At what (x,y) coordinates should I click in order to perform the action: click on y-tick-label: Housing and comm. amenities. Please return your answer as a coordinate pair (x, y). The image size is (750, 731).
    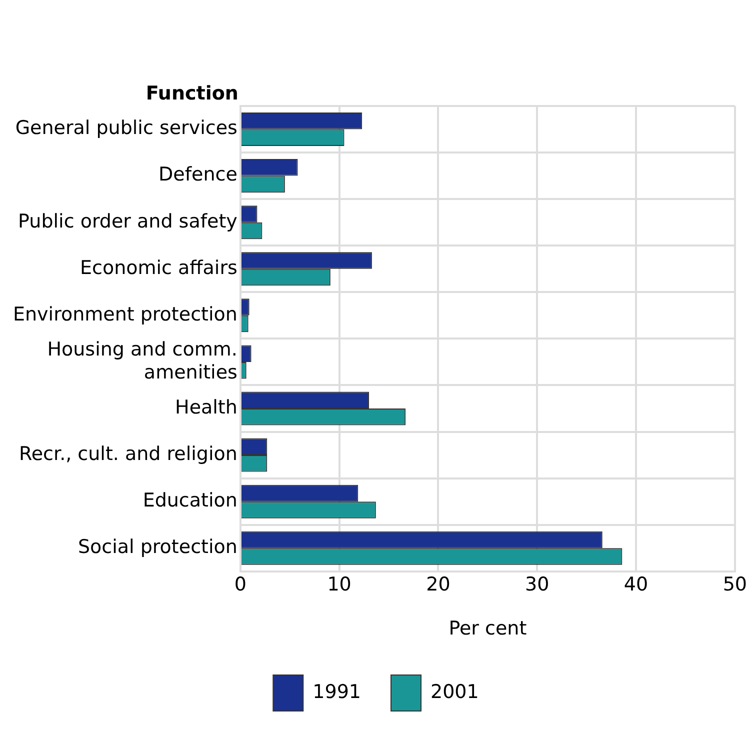
    Looking at the image, I should click on (142, 361).